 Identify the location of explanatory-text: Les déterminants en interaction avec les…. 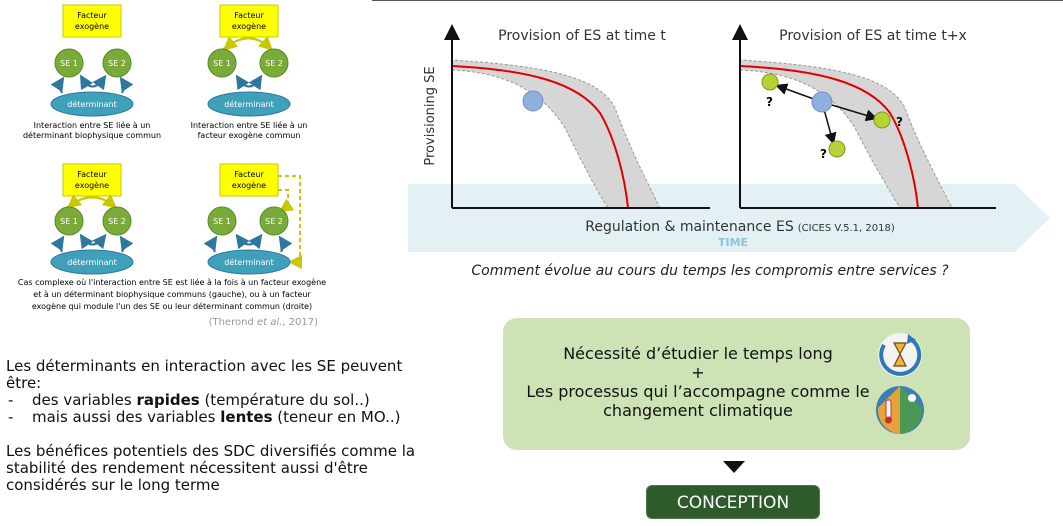
(216, 426).